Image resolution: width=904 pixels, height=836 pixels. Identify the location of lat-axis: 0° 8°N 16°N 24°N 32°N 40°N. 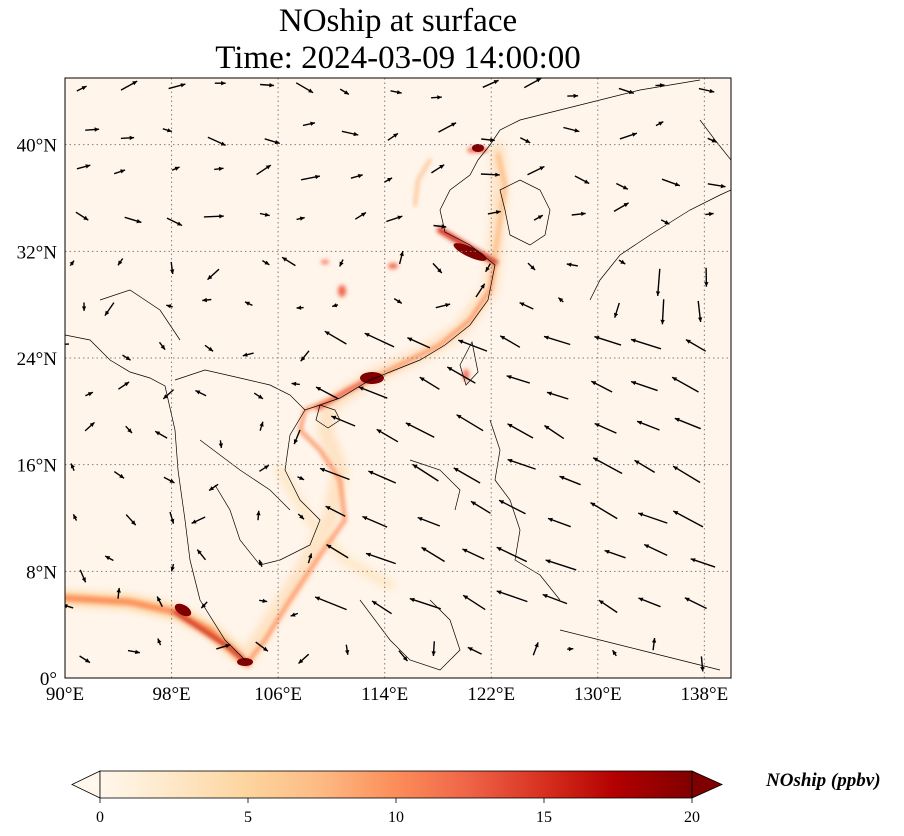
(37, 413).